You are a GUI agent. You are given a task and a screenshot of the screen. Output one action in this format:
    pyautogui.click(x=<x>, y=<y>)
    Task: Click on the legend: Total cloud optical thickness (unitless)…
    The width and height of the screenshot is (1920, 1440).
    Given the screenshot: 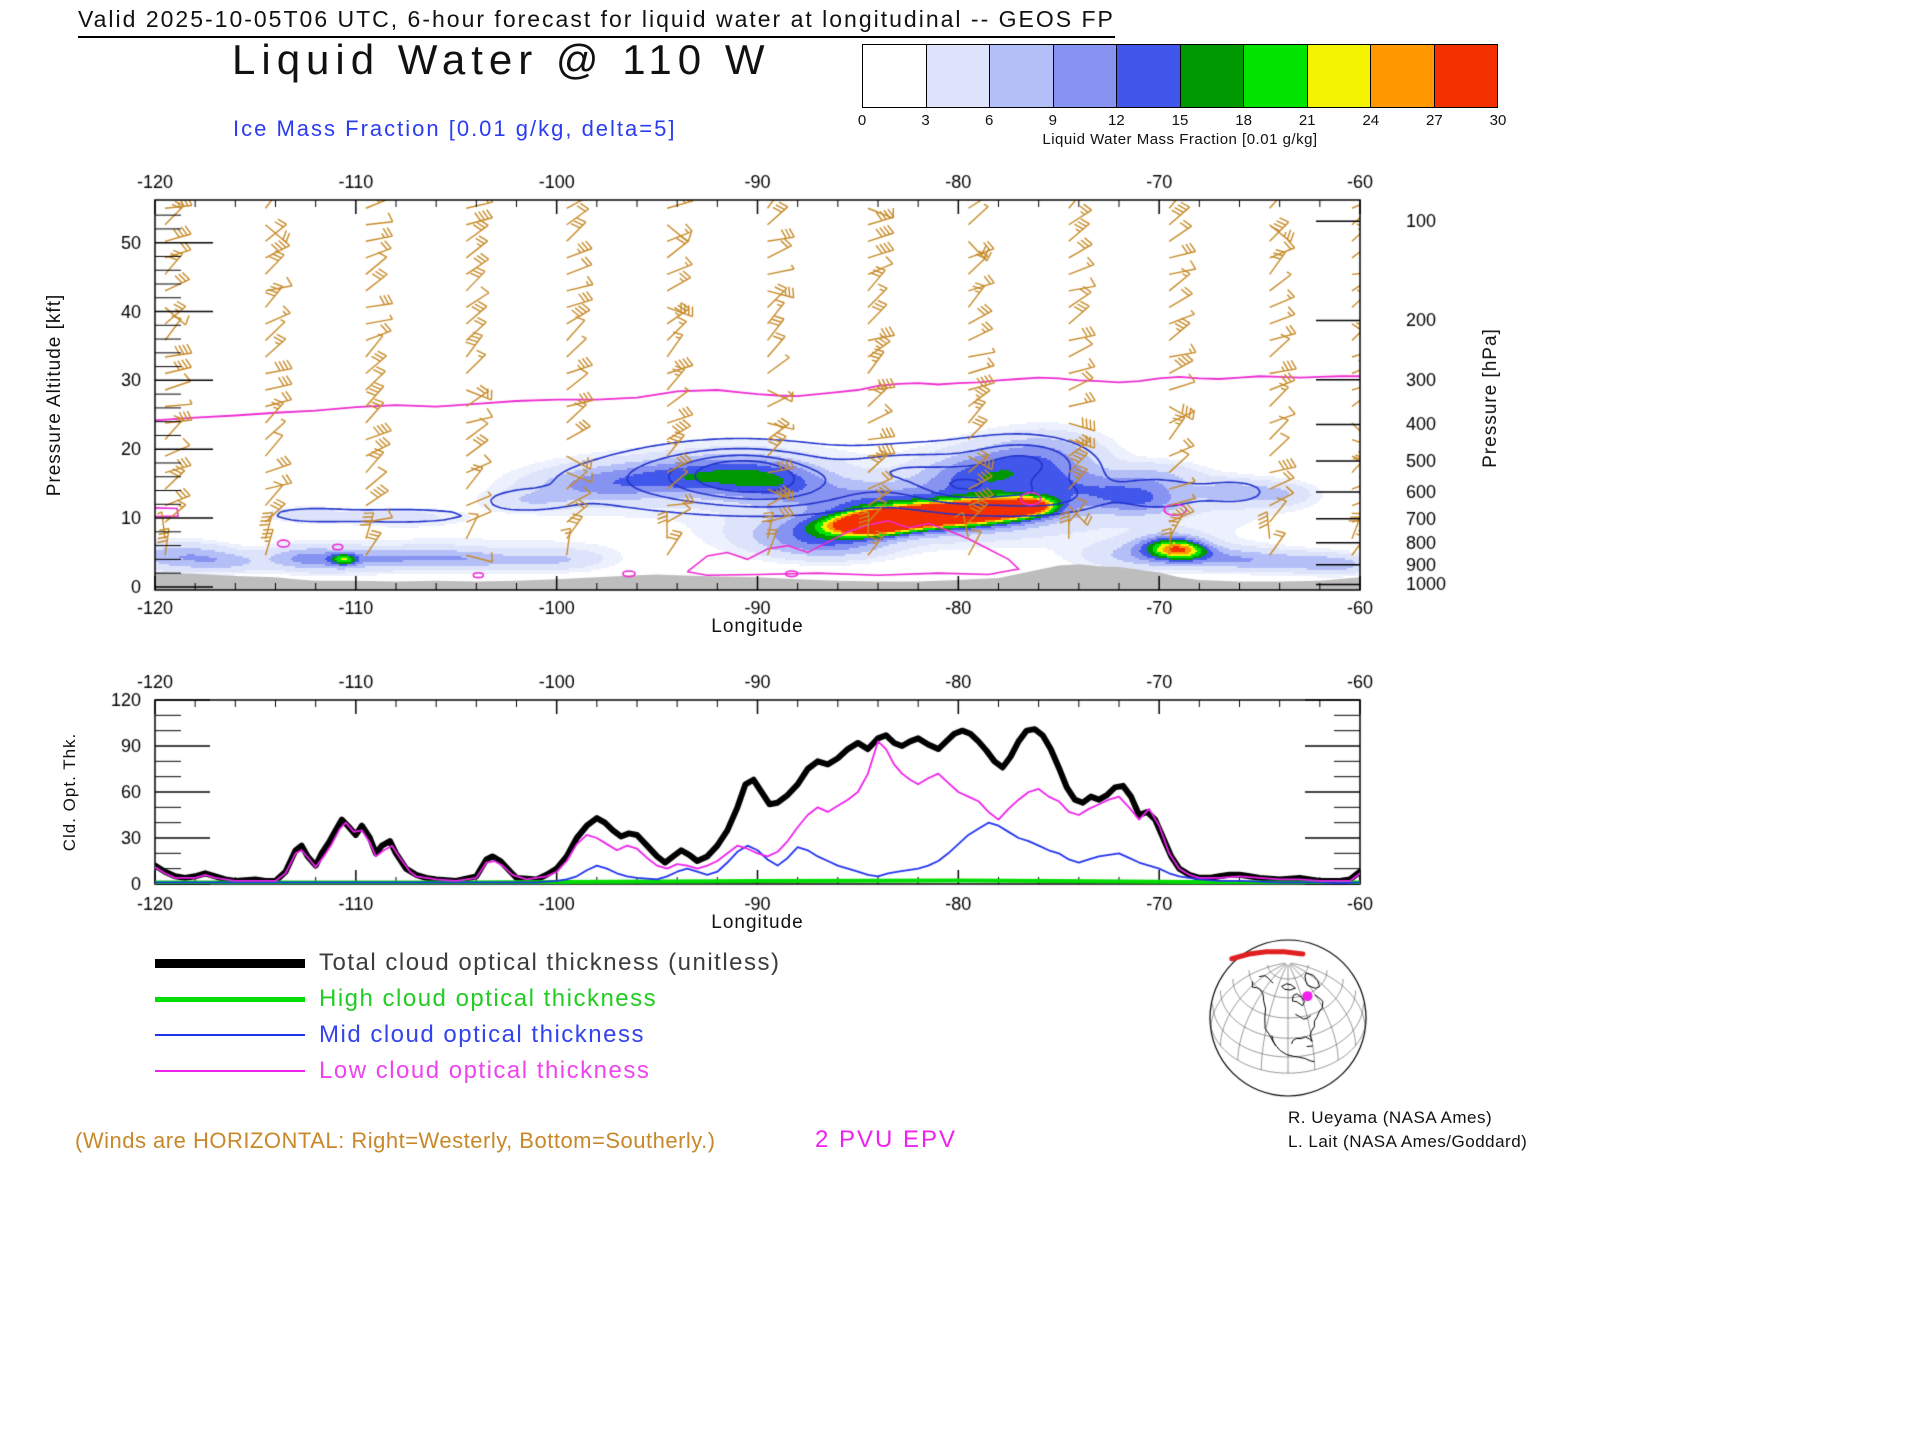 What is the action you would take?
    pyautogui.click(x=468, y=1017)
    